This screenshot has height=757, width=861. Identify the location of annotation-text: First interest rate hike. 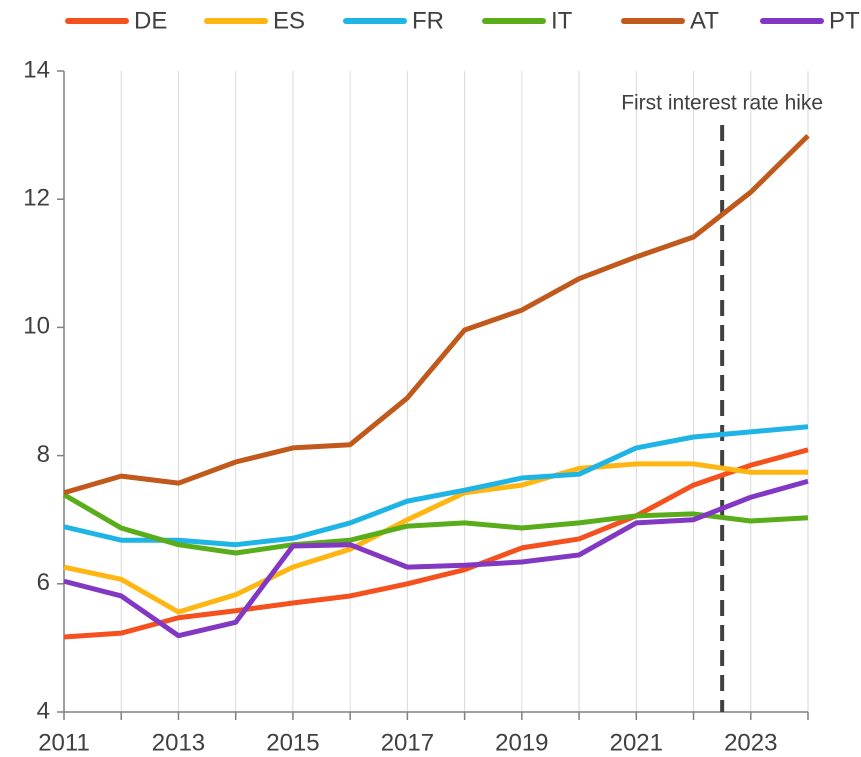
(722, 103).